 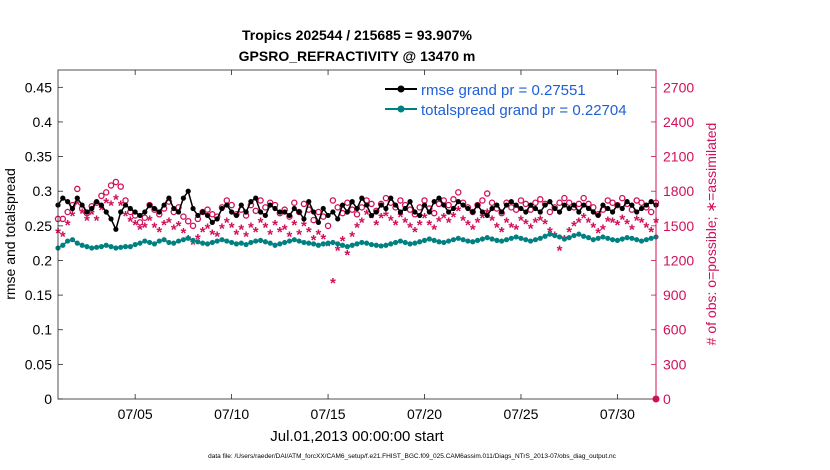 I want to click on y-right-tick-label: 1500, so click(x=678, y=226).